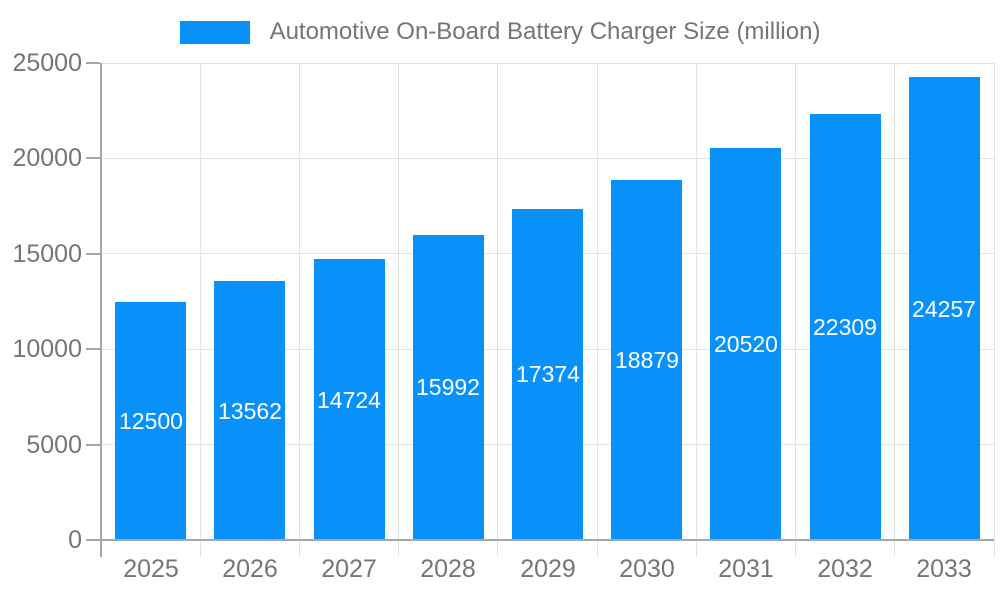  Describe the element at coordinates (540, 540) in the screenshot. I see `x-axis-line` at that location.